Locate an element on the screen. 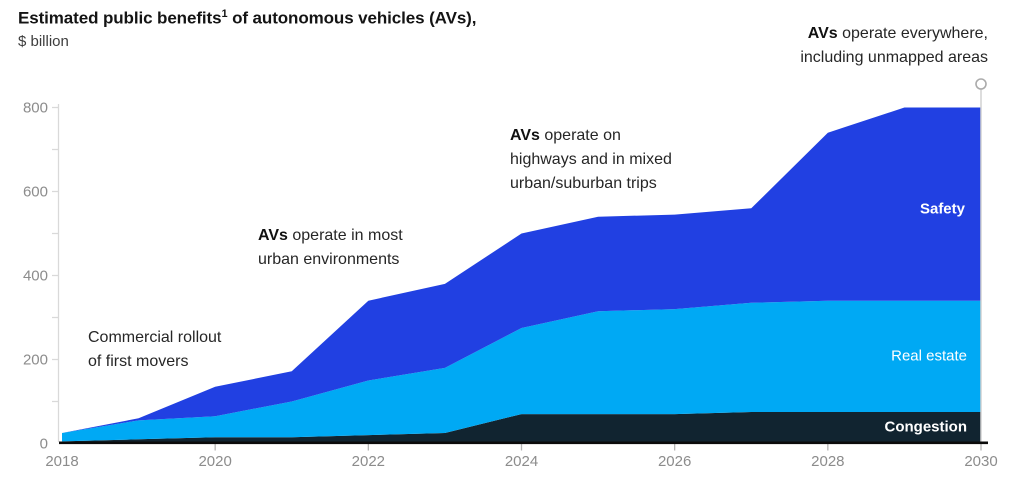  y-tick-label: 0 is located at coordinates (43, 443).